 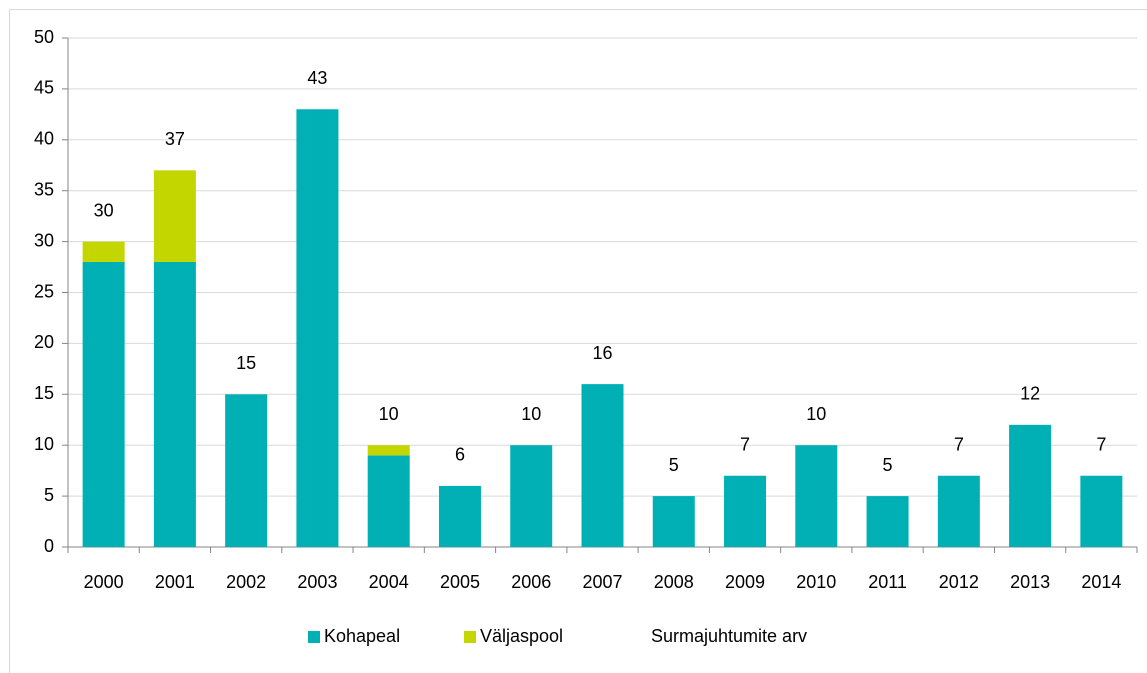 What do you see at coordinates (246, 363) in the screenshot?
I see `data-label: 15` at bounding box center [246, 363].